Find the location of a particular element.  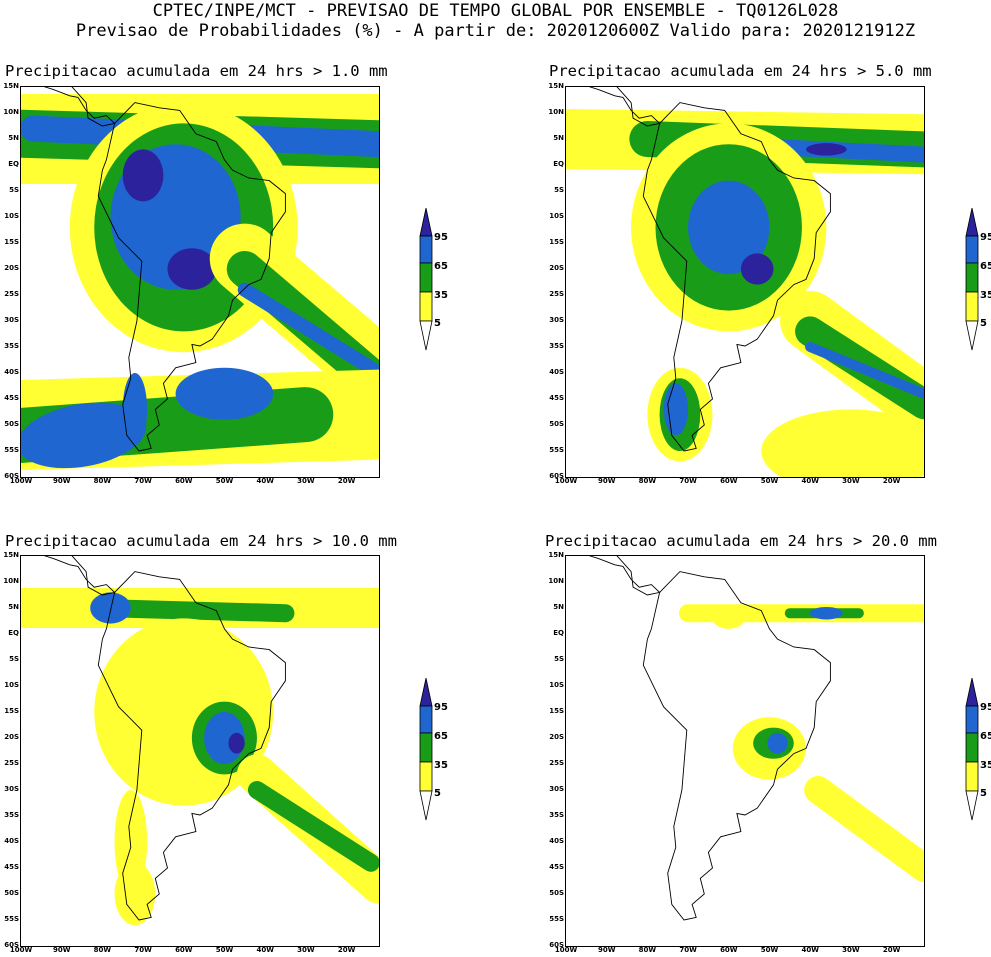

sa-dark is located at coordinates (236, 743).